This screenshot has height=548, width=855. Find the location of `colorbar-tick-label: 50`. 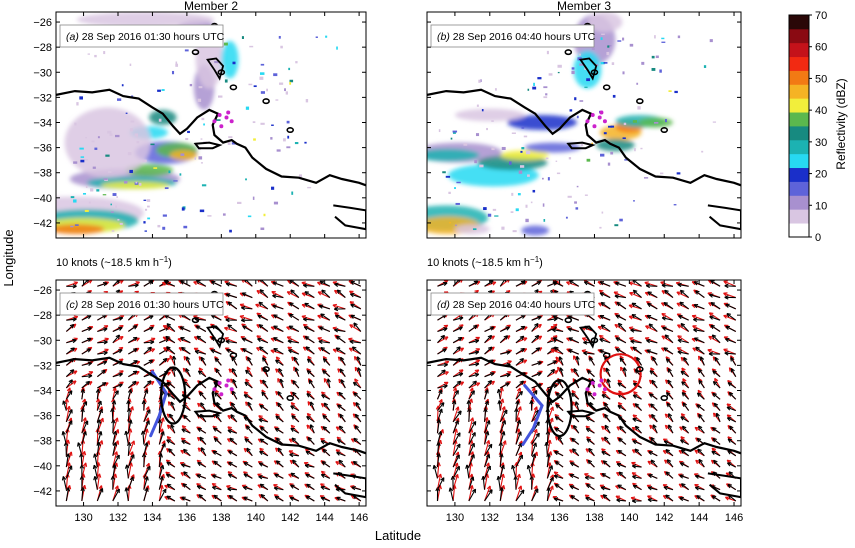

colorbar-tick-label: 50 is located at coordinates (821, 79).